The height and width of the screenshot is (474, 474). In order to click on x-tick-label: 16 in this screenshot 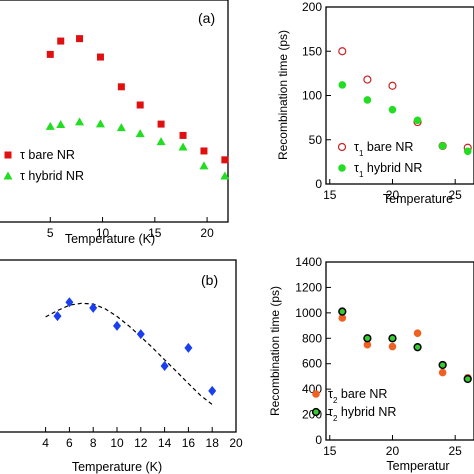, I will do `click(189, 443)`.